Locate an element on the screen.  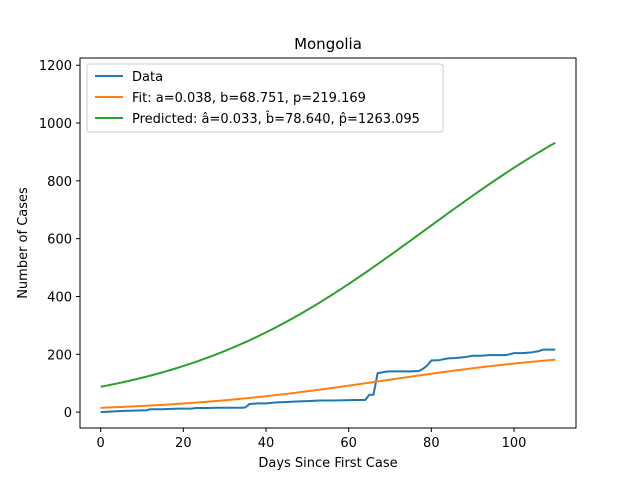
x-tick-label: 40 is located at coordinates (266, 443).